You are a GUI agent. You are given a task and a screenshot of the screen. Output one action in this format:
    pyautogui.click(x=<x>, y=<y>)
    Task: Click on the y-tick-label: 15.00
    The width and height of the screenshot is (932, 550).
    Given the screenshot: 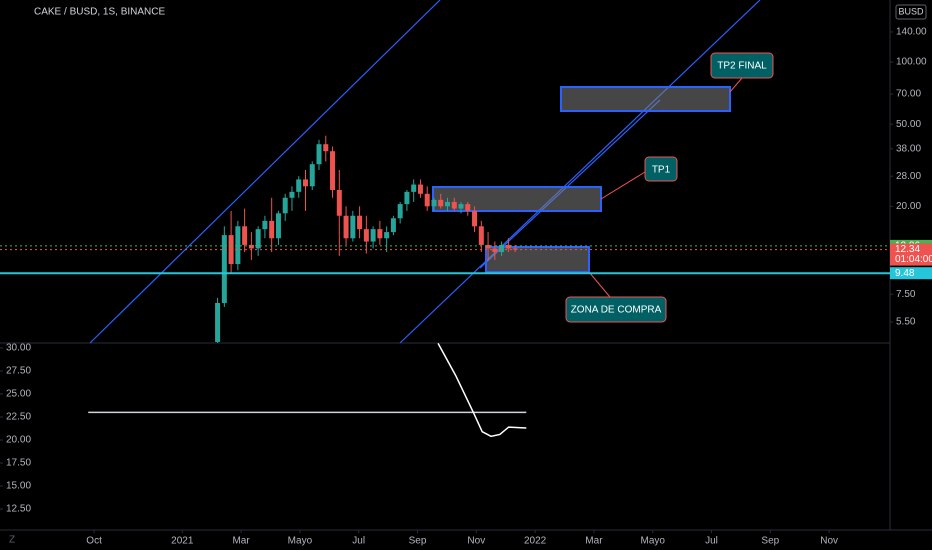 What is the action you would take?
    pyautogui.click(x=18, y=486)
    